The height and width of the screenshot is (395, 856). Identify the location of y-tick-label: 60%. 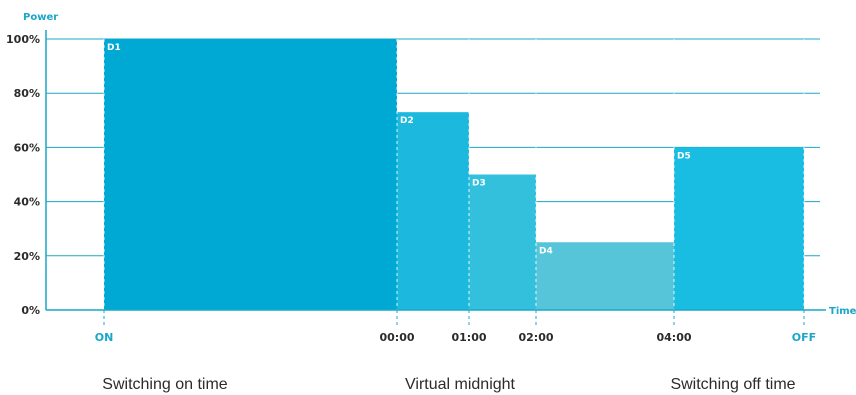
(27, 147).